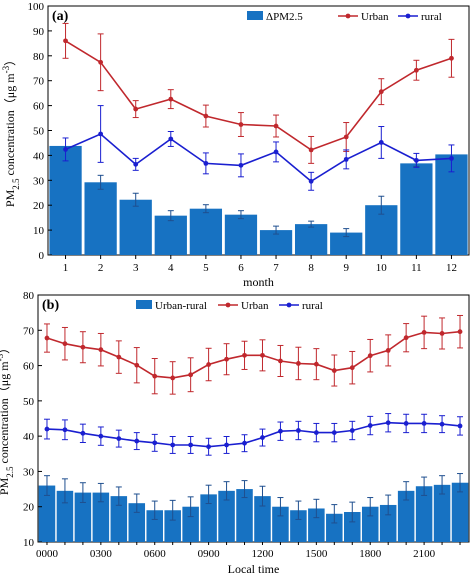 The width and height of the screenshot is (474, 575). Describe the element at coordinates (253, 354) in the screenshot. I see `line-series-urban` at that location.